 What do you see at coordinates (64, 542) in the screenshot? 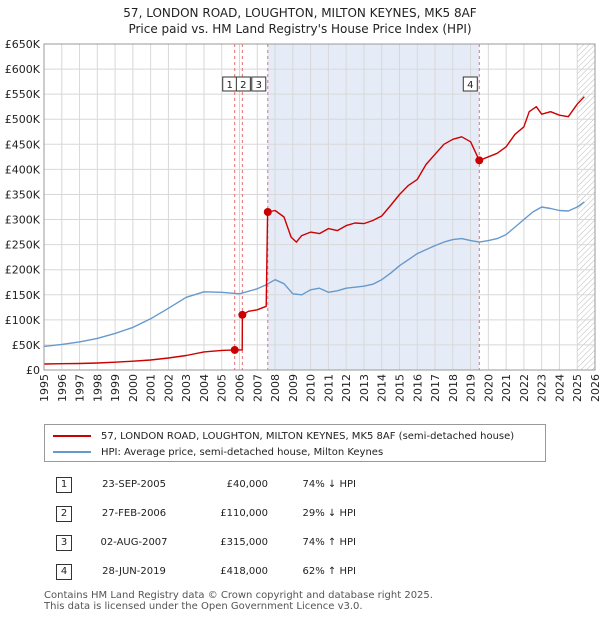
I see `transaction-number: 3` at bounding box center [64, 542].